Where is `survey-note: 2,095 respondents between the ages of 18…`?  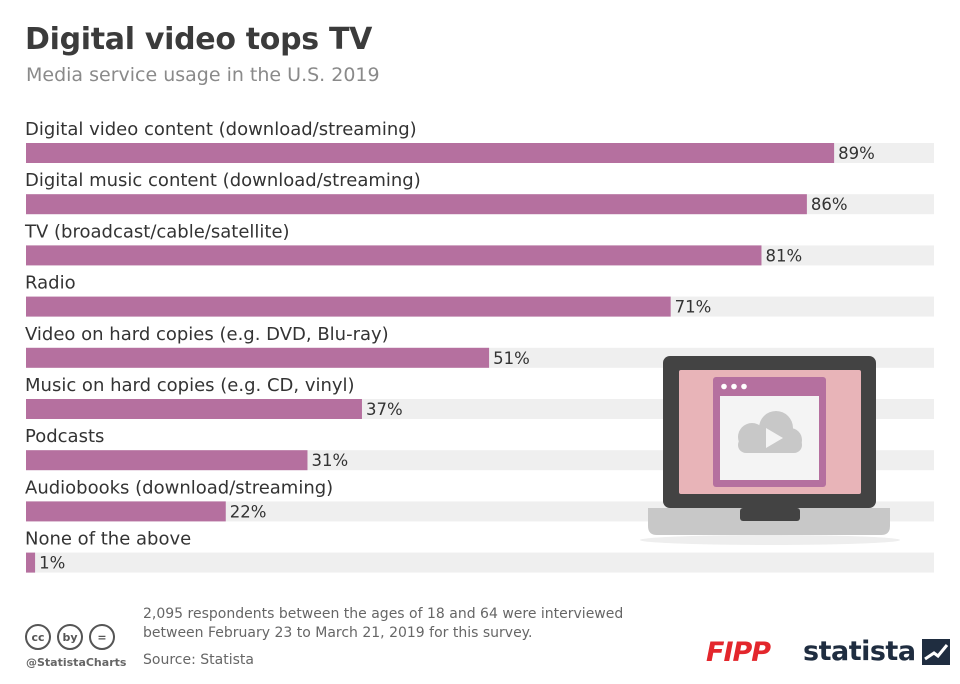
survey-note: 2,095 respondents between the ages of 18… is located at coordinates (423, 624).